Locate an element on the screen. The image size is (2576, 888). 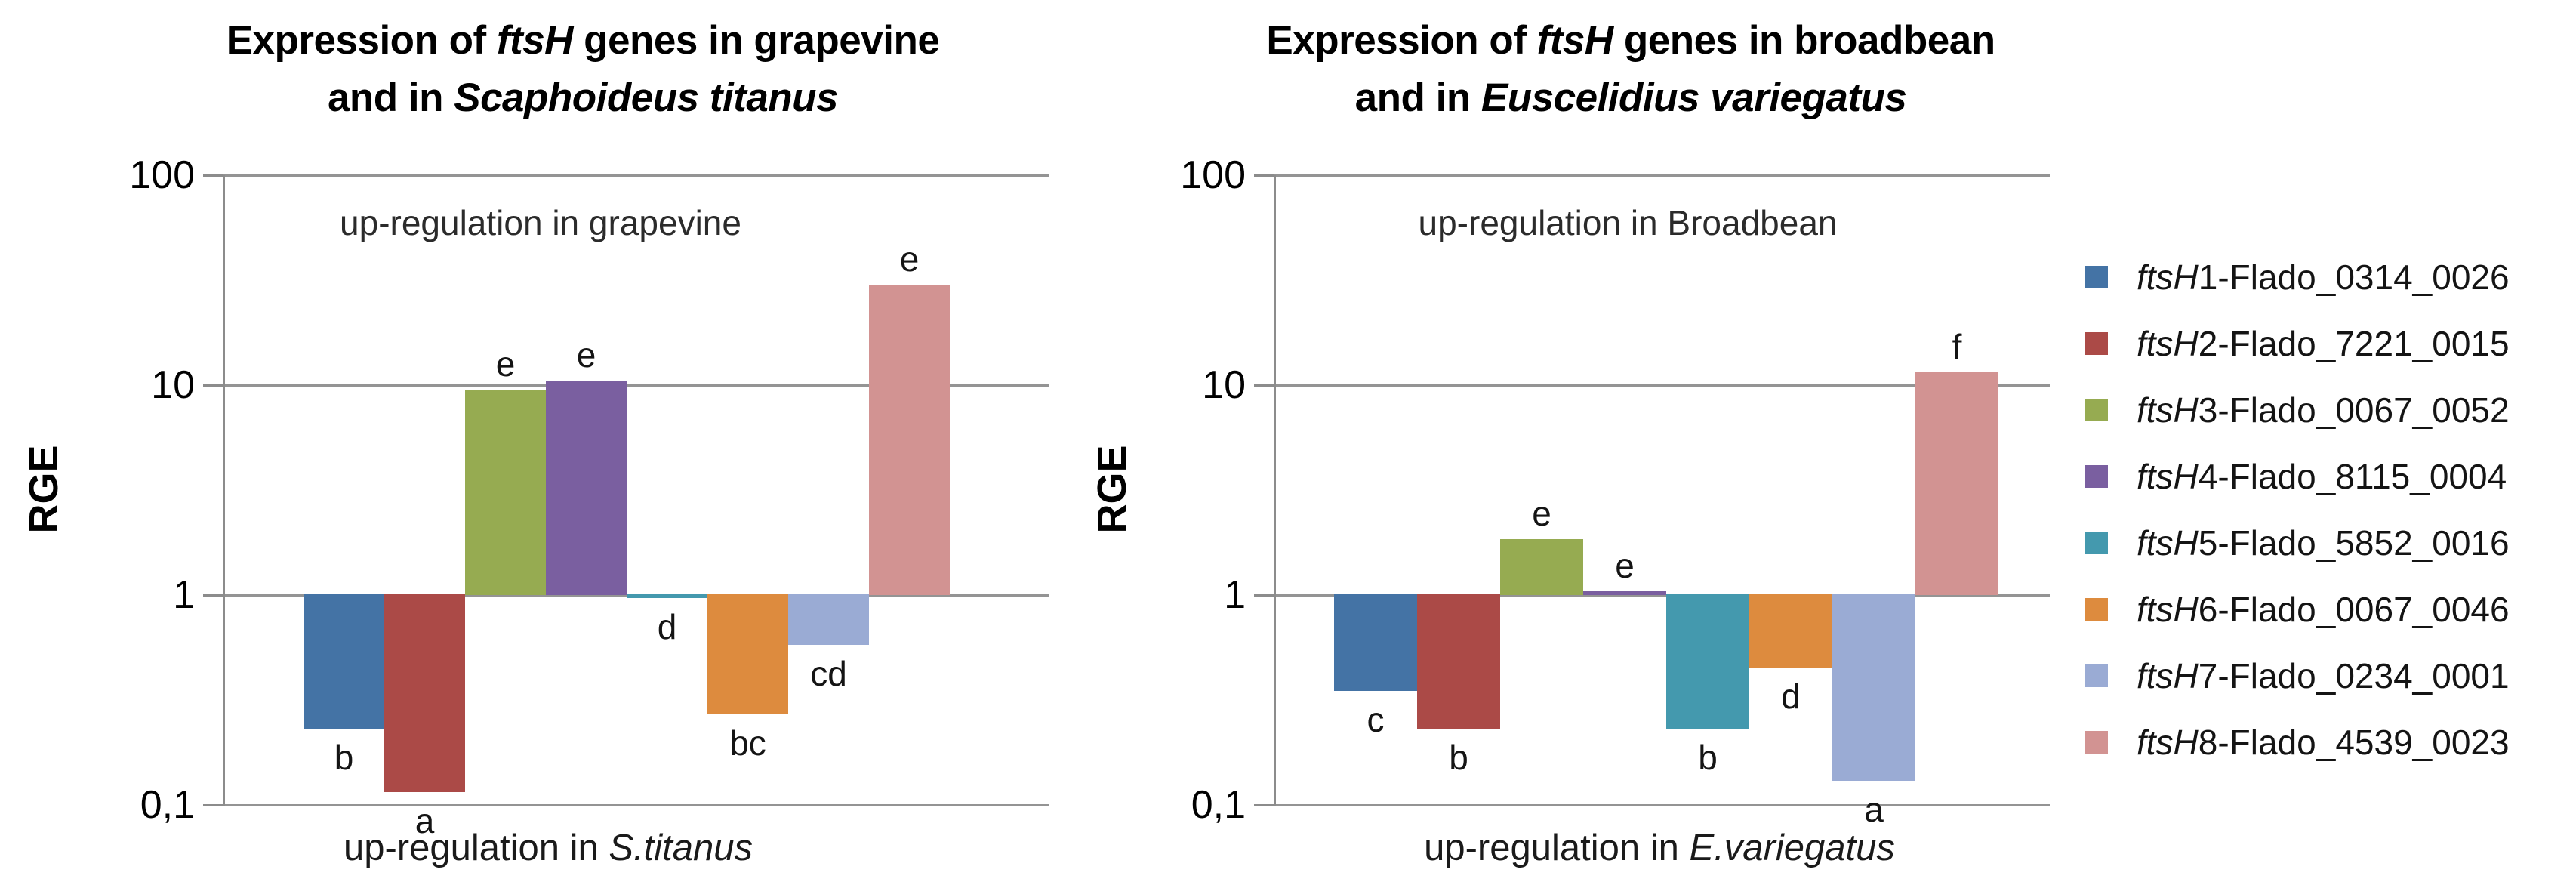
legend-item-3: ftsH4-Flado_8115_0004 is located at coordinates (2296, 476).